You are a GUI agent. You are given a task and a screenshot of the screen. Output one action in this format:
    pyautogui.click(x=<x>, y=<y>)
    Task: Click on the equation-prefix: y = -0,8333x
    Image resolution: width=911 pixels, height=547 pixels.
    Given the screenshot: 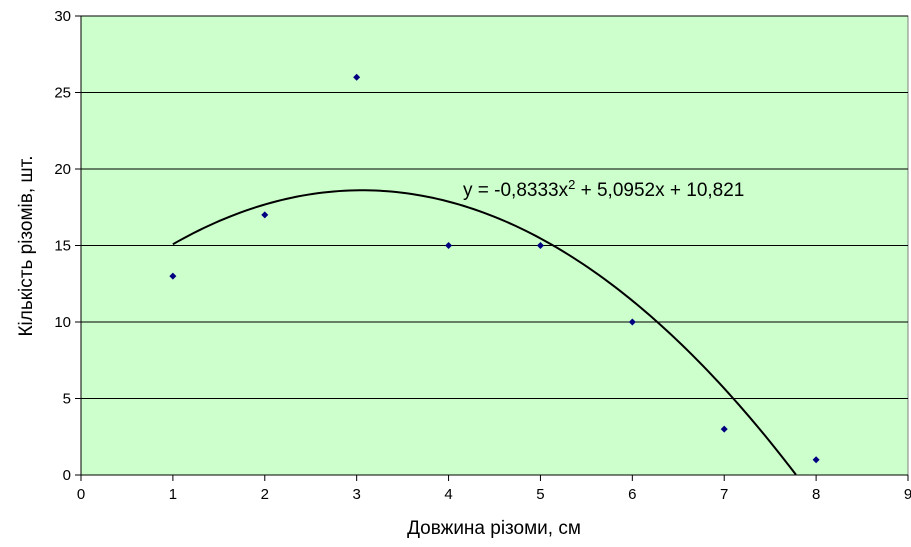 What is the action you would take?
    pyautogui.click(x=516, y=190)
    